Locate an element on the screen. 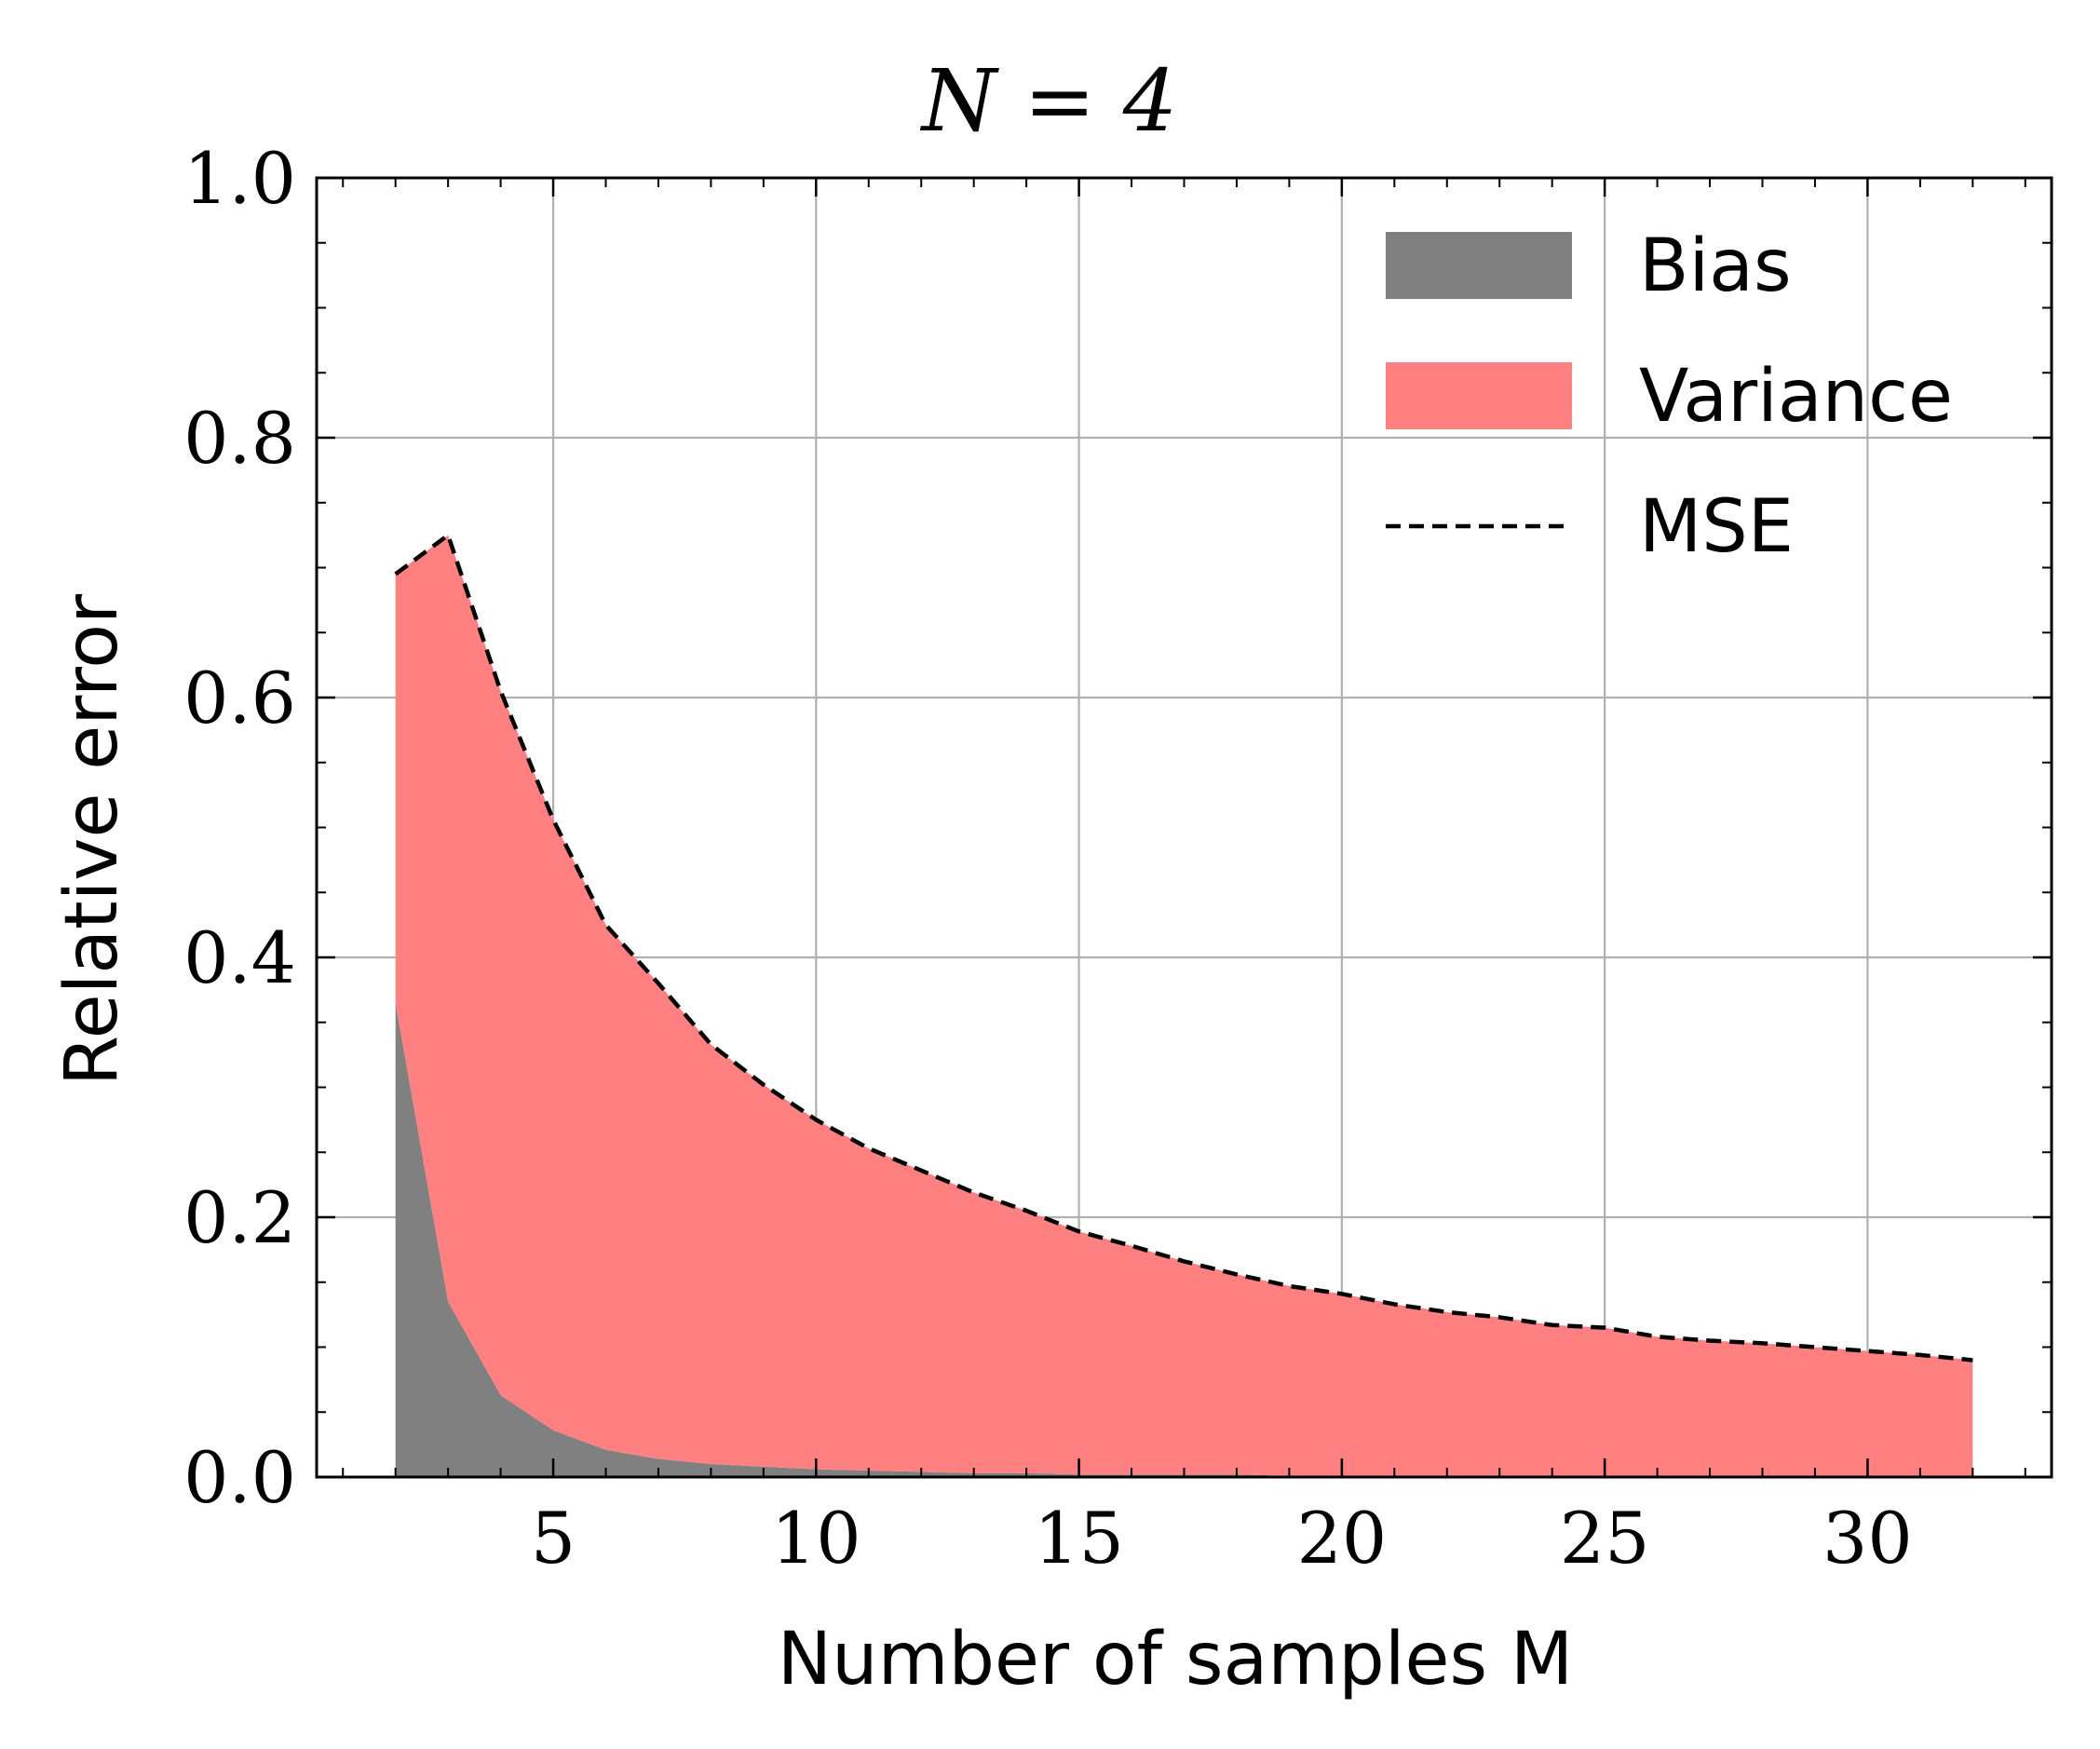 Image resolution: width=2100 pixels, height=1749 pixels. legend: Bias Variance MSE is located at coordinates (1669, 397).